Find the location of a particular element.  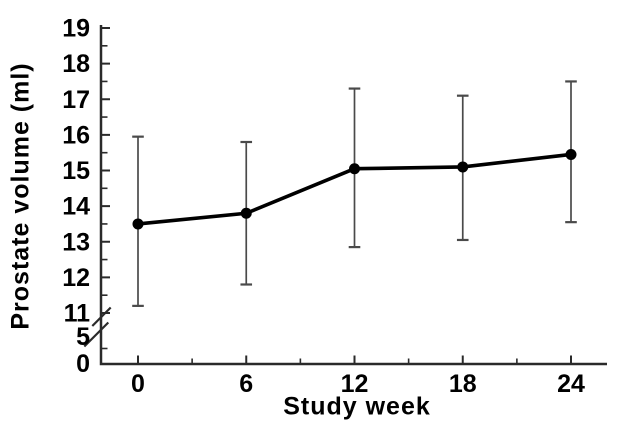

x-tick-label: 12 is located at coordinates (355, 384).